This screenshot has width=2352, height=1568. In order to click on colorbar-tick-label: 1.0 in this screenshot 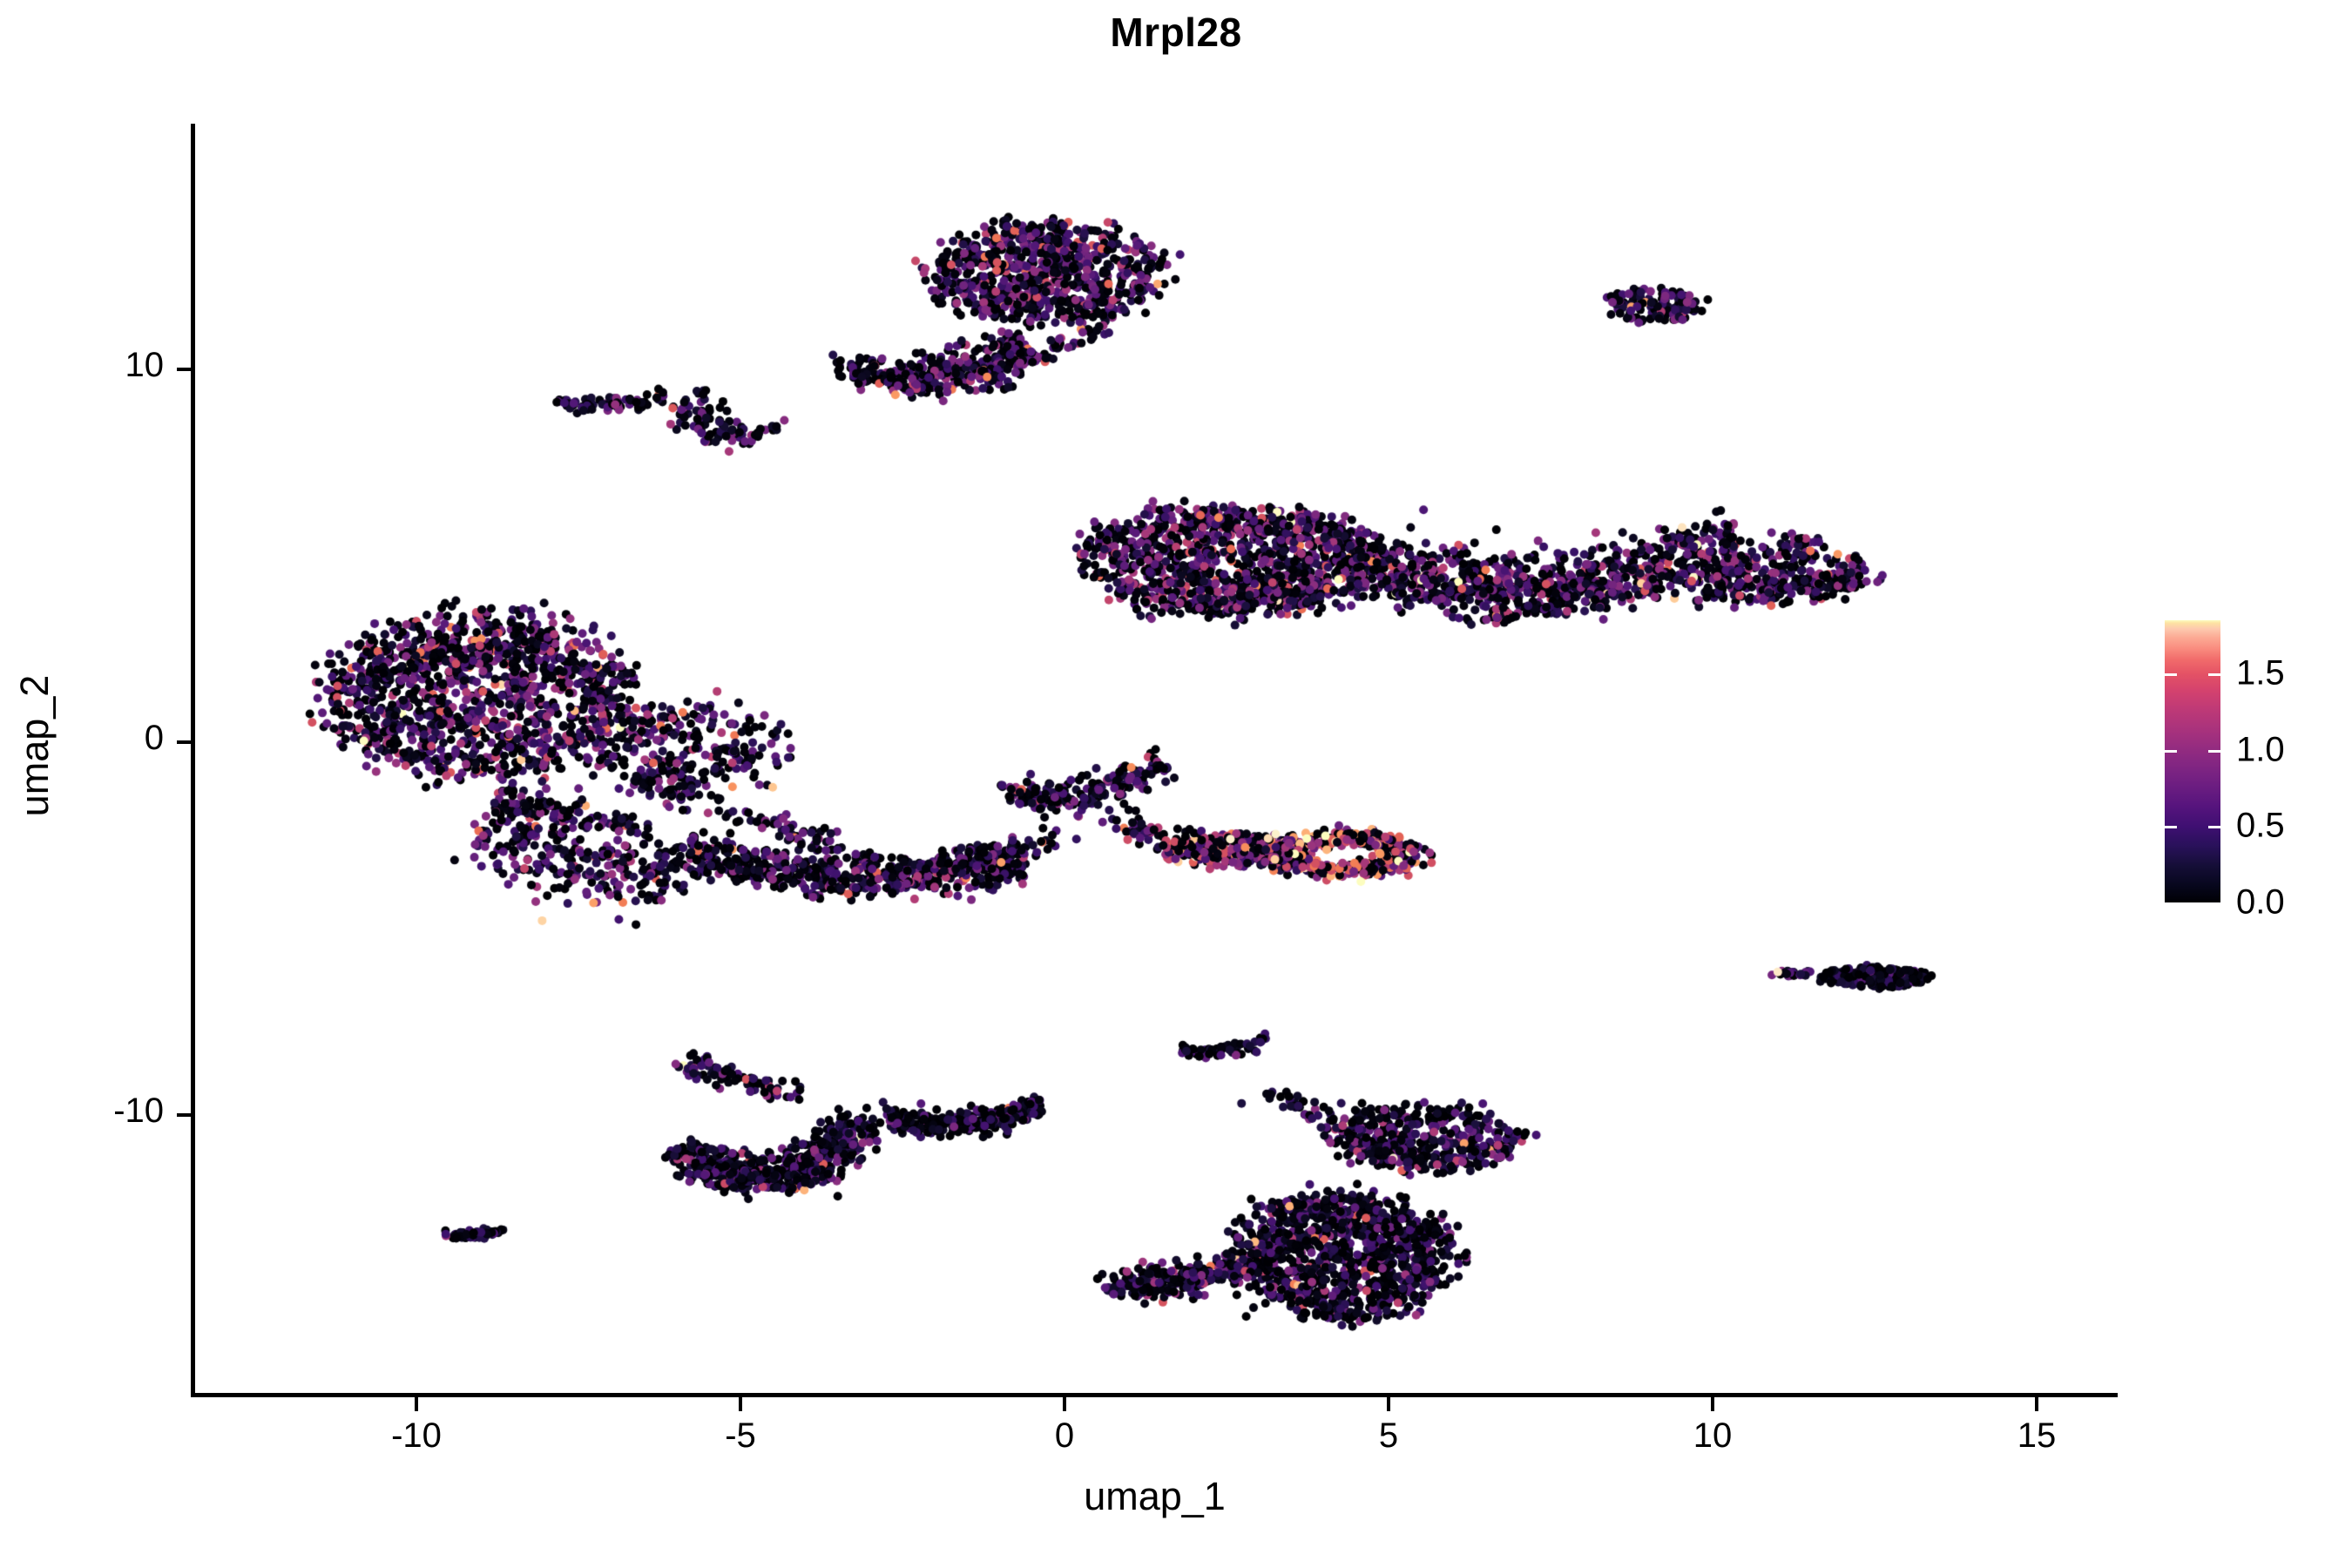, I will do `click(2260, 749)`.